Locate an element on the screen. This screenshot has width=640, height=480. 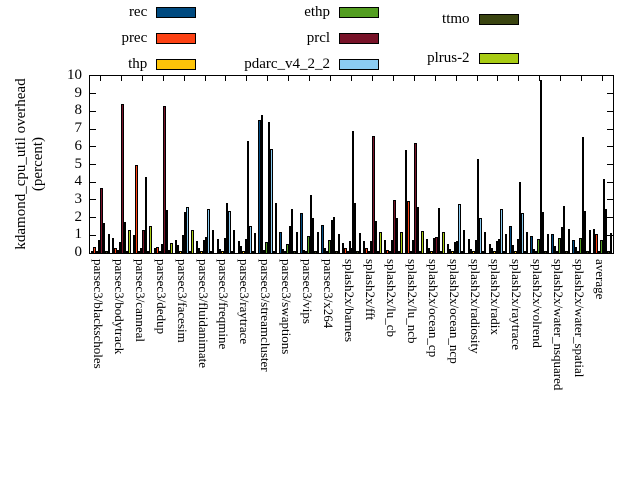
bar-prcl-splash2x-barnes is located at coordinates (352, 192).